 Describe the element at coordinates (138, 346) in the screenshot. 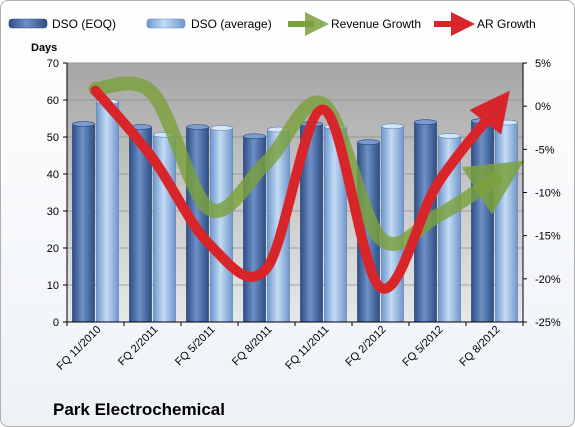

I see `x-tick-label: FQ 2/2011` at that location.